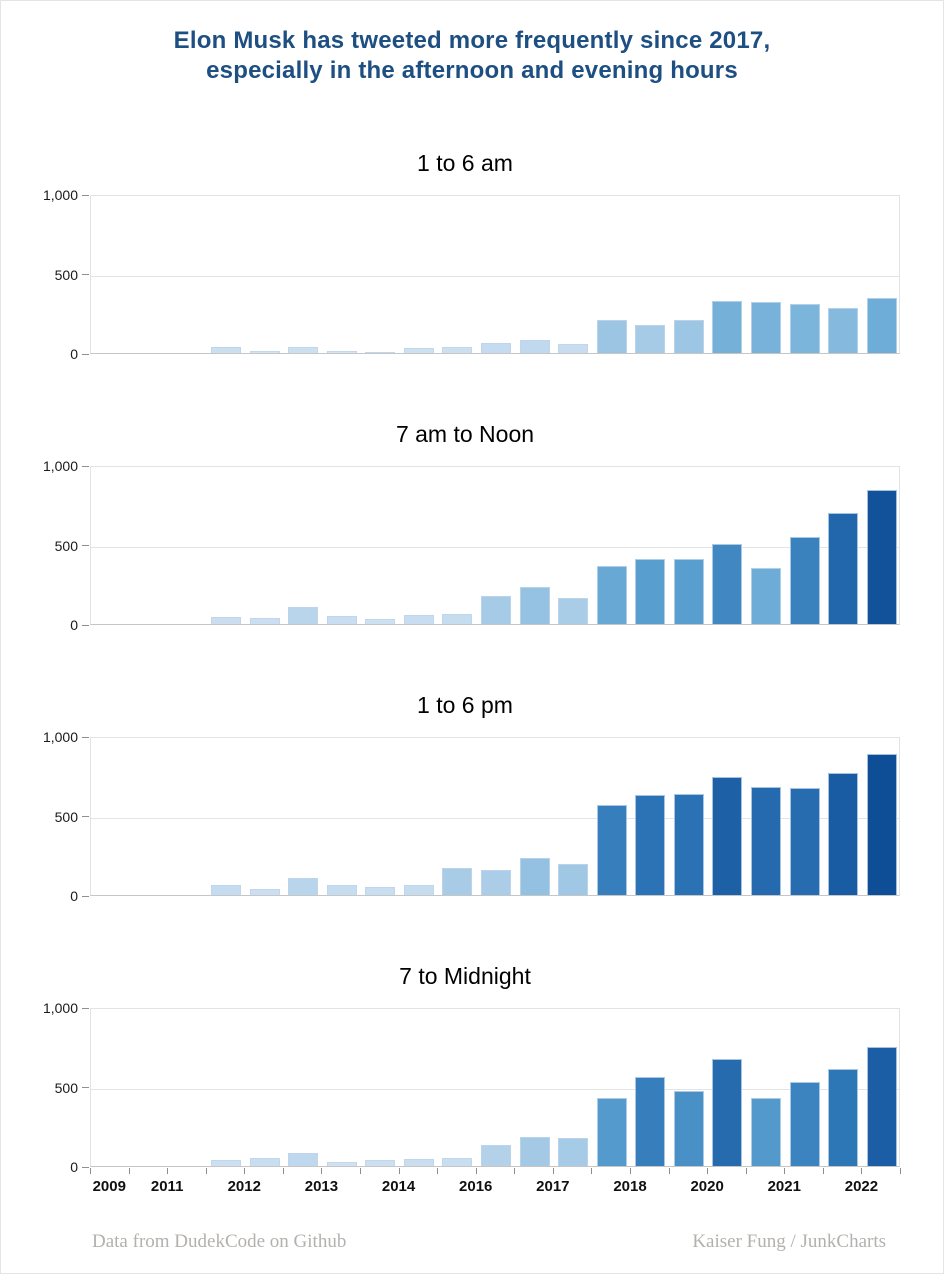 The height and width of the screenshot is (1274, 944). I want to click on x-axis-tick-label: 2009, so click(109, 1186).